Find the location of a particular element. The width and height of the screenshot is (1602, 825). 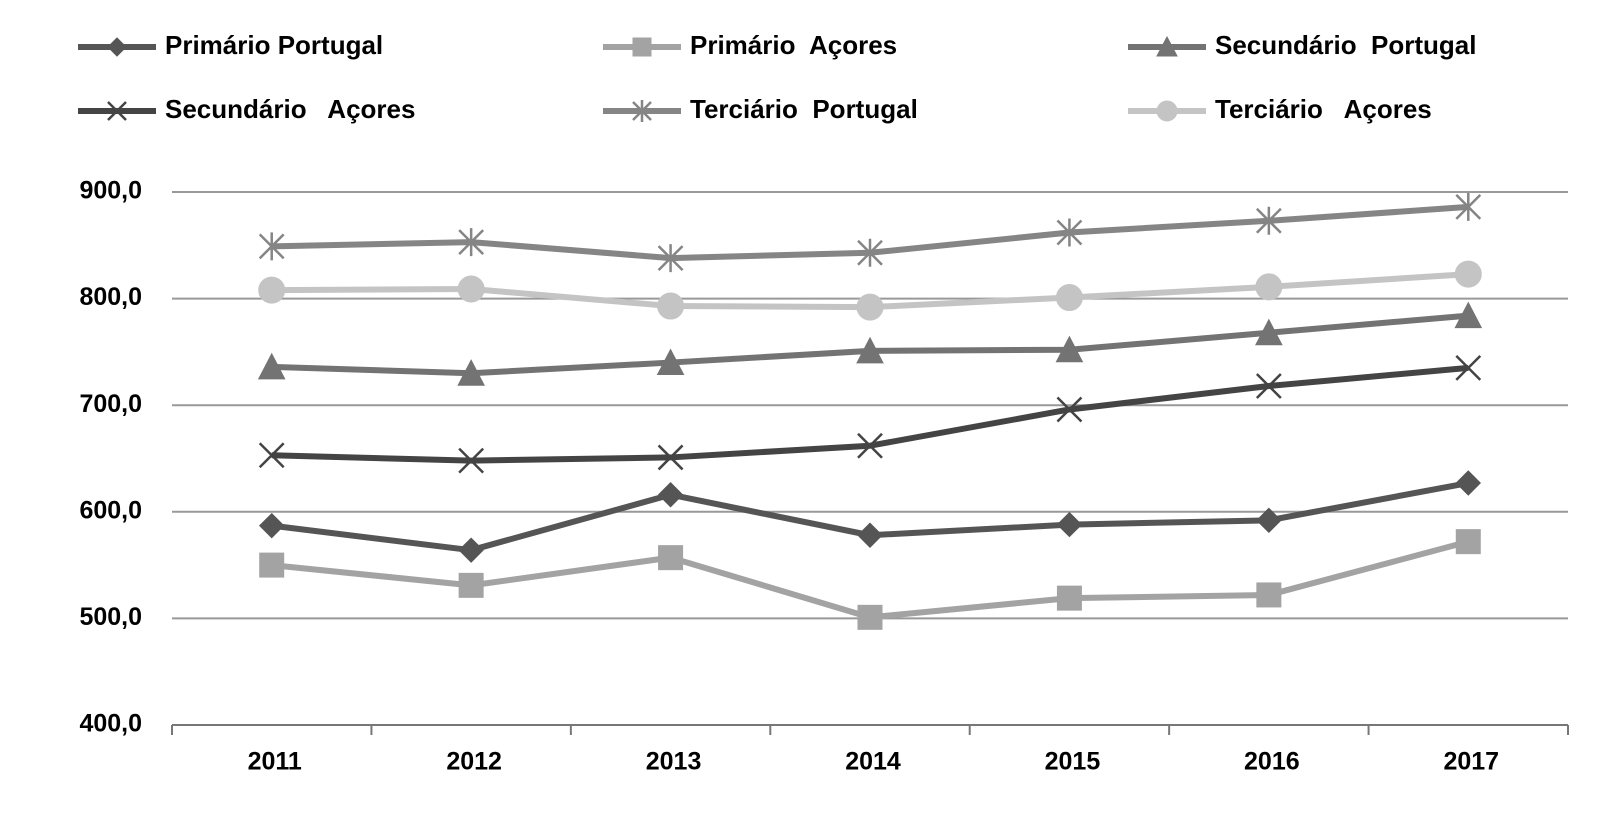

x-tick-label: 2015 is located at coordinates (1073, 762).